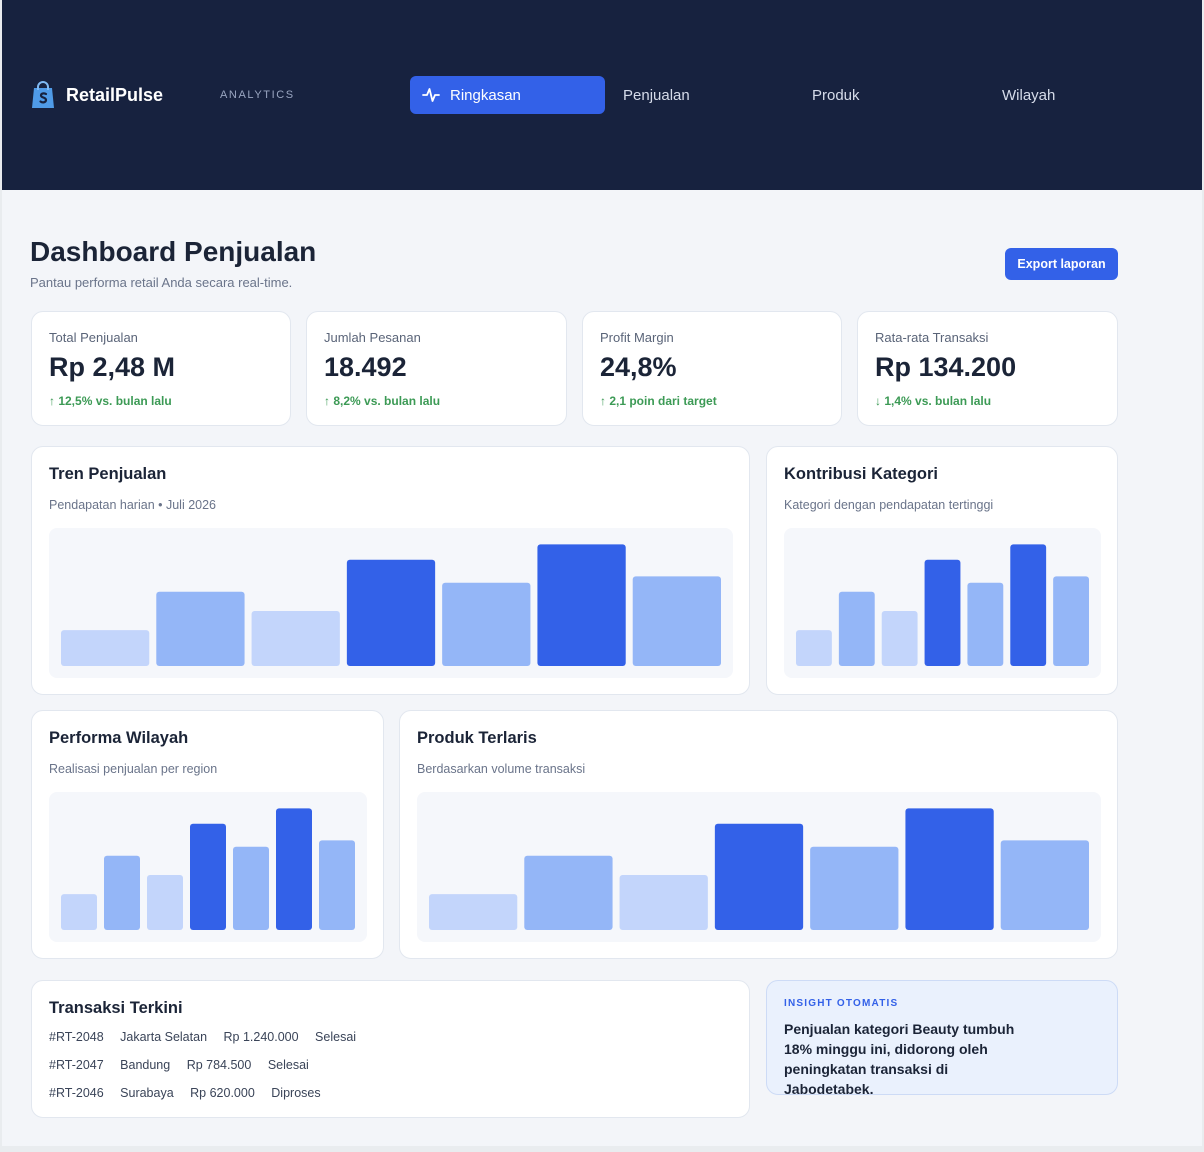 The image size is (1204, 1152). I want to click on card-title: Produk Terlaris, so click(477, 738).